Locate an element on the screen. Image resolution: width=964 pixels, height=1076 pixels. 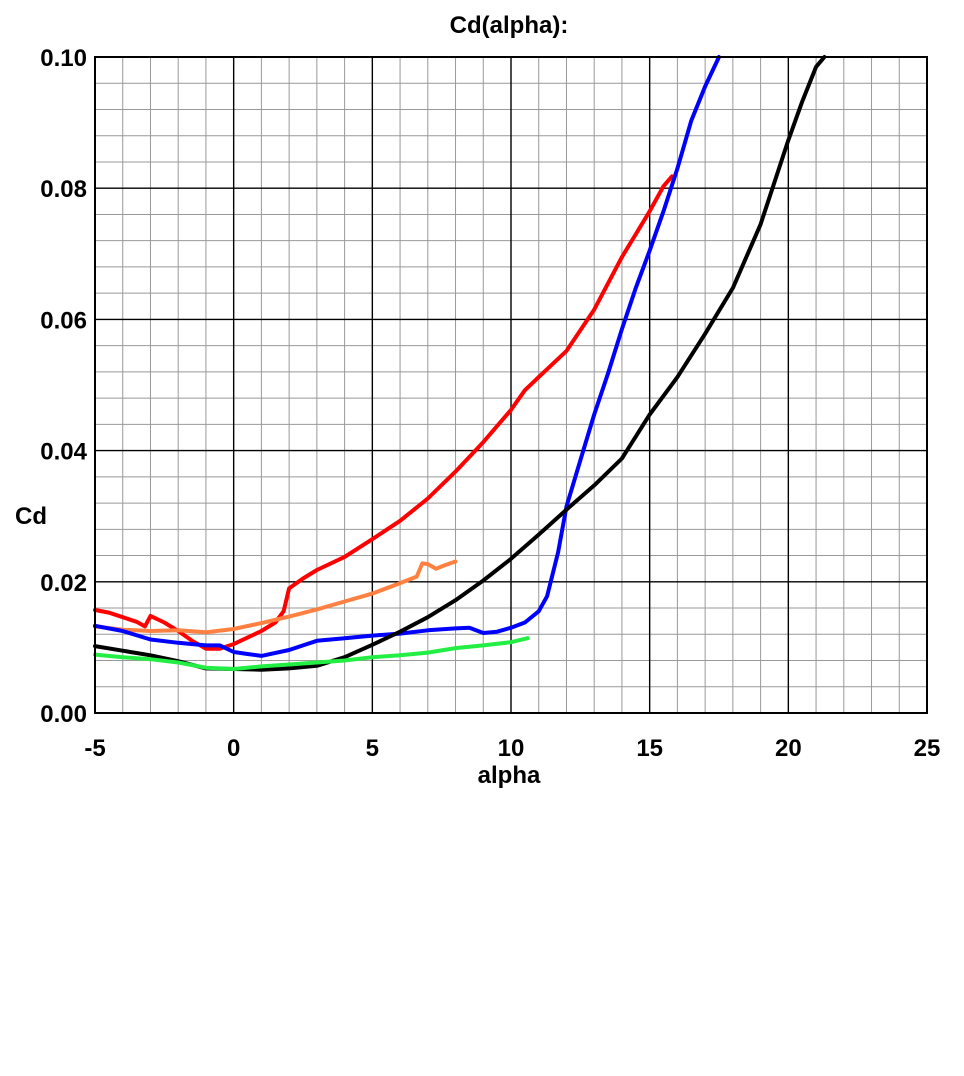
x-tick-label: 15 is located at coordinates (649, 748).